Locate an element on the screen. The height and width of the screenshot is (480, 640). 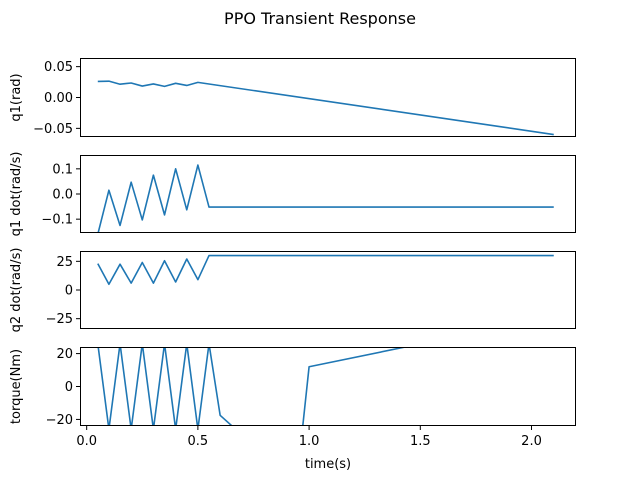
y-tick-label: 20 is located at coordinates (64, 354).